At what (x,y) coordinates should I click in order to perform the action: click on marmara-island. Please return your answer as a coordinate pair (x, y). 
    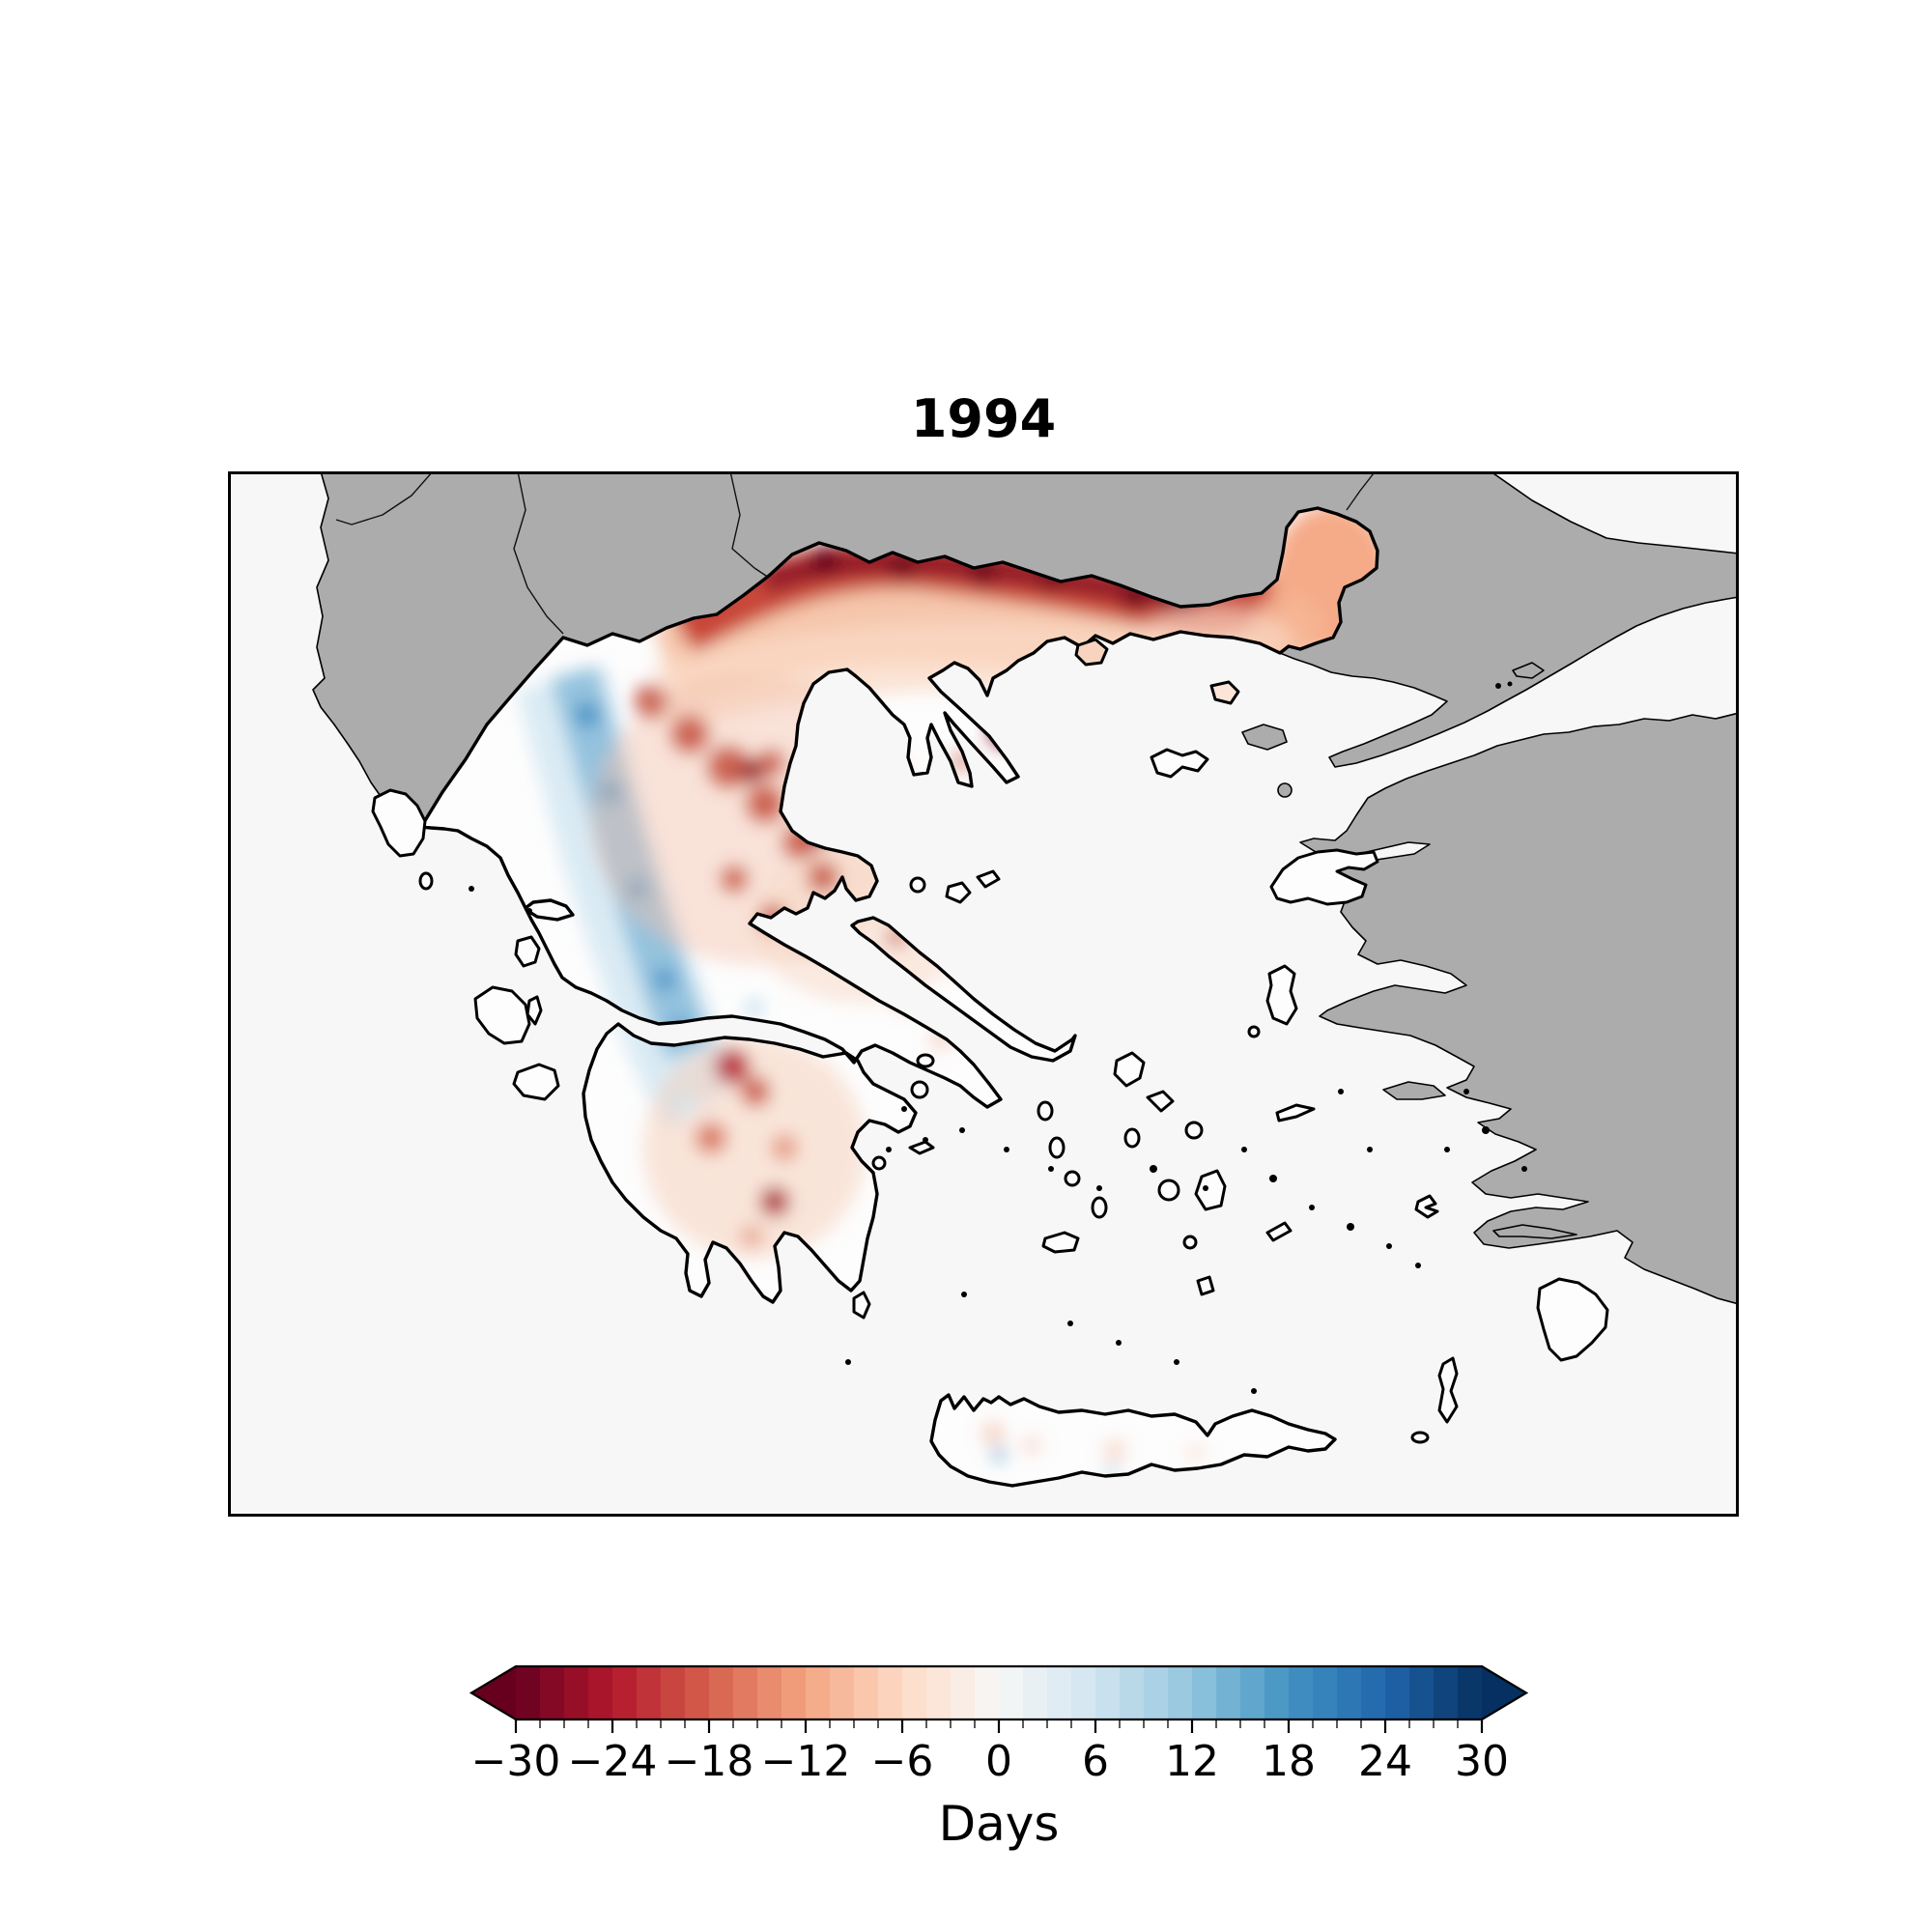
    Looking at the image, I should click on (1528, 670).